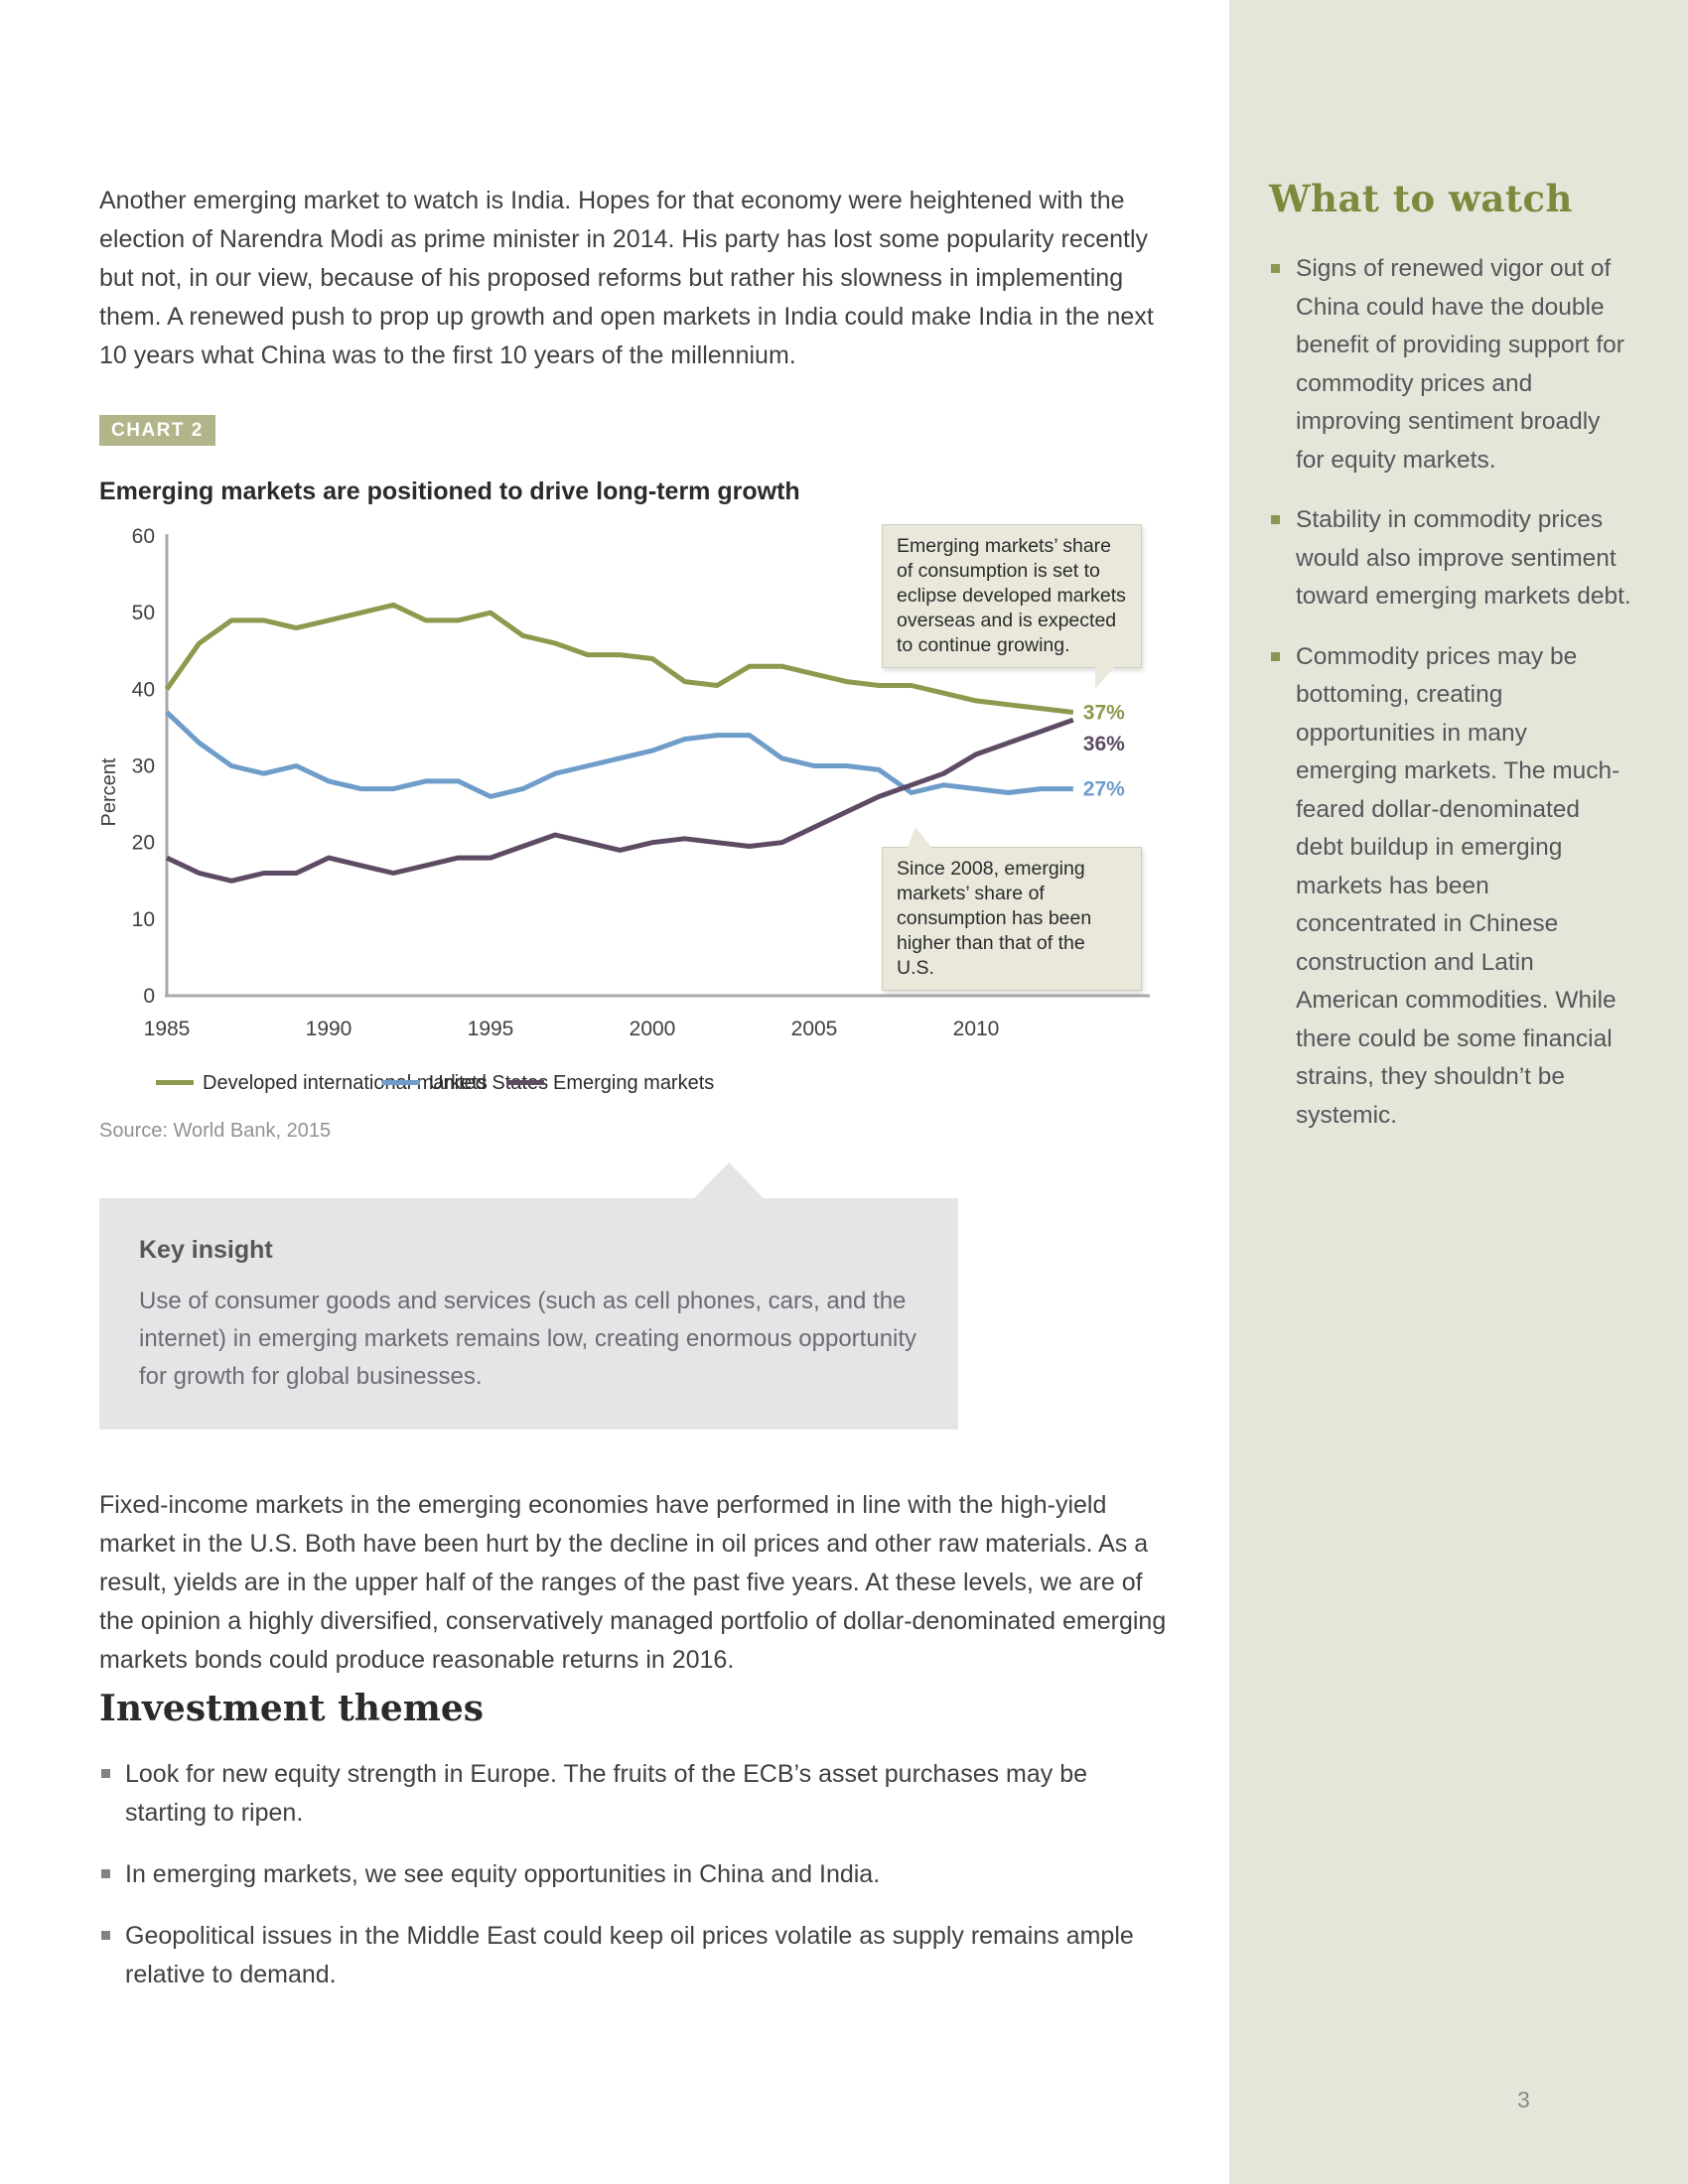 This screenshot has width=1688, height=2184. What do you see at coordinates (143, 766) in the screenshot?
I see `y-tick-label: 30` at bounding box center [143, 766].